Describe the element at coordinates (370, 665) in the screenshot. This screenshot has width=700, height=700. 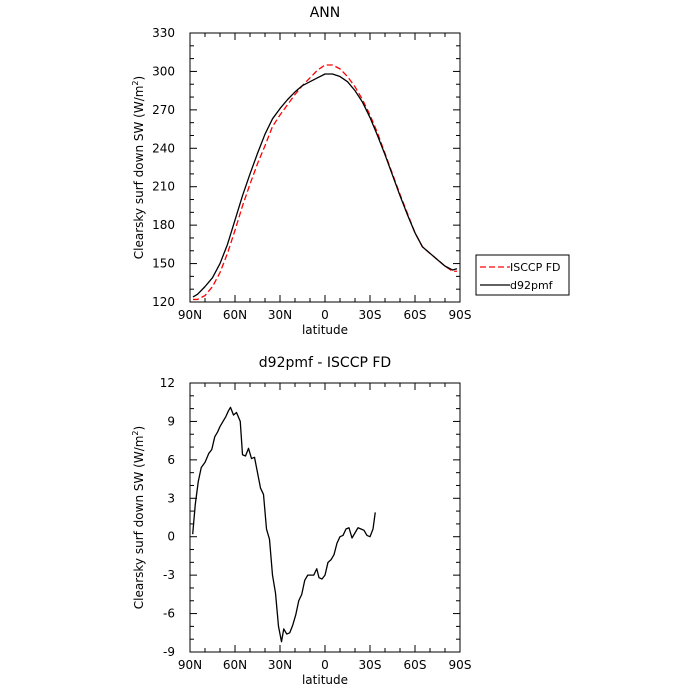
I see `bottom-x-tick-label: 30S` at that location.